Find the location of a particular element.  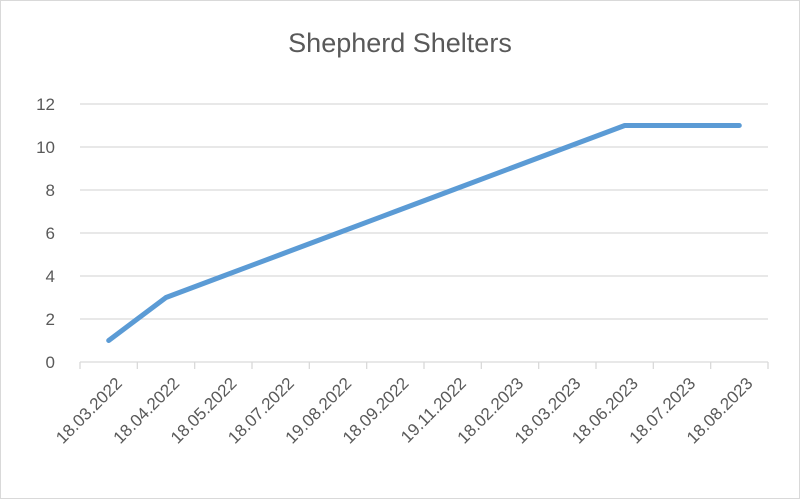

y-tick-label: 8 is located at coordinates (50, 190).